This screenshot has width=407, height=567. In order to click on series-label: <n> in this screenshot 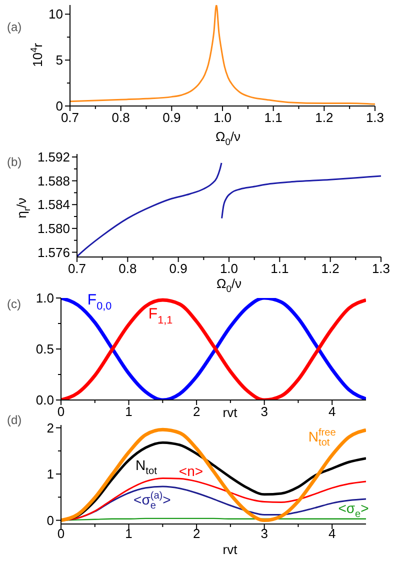, I will do `click(191, 470)`.